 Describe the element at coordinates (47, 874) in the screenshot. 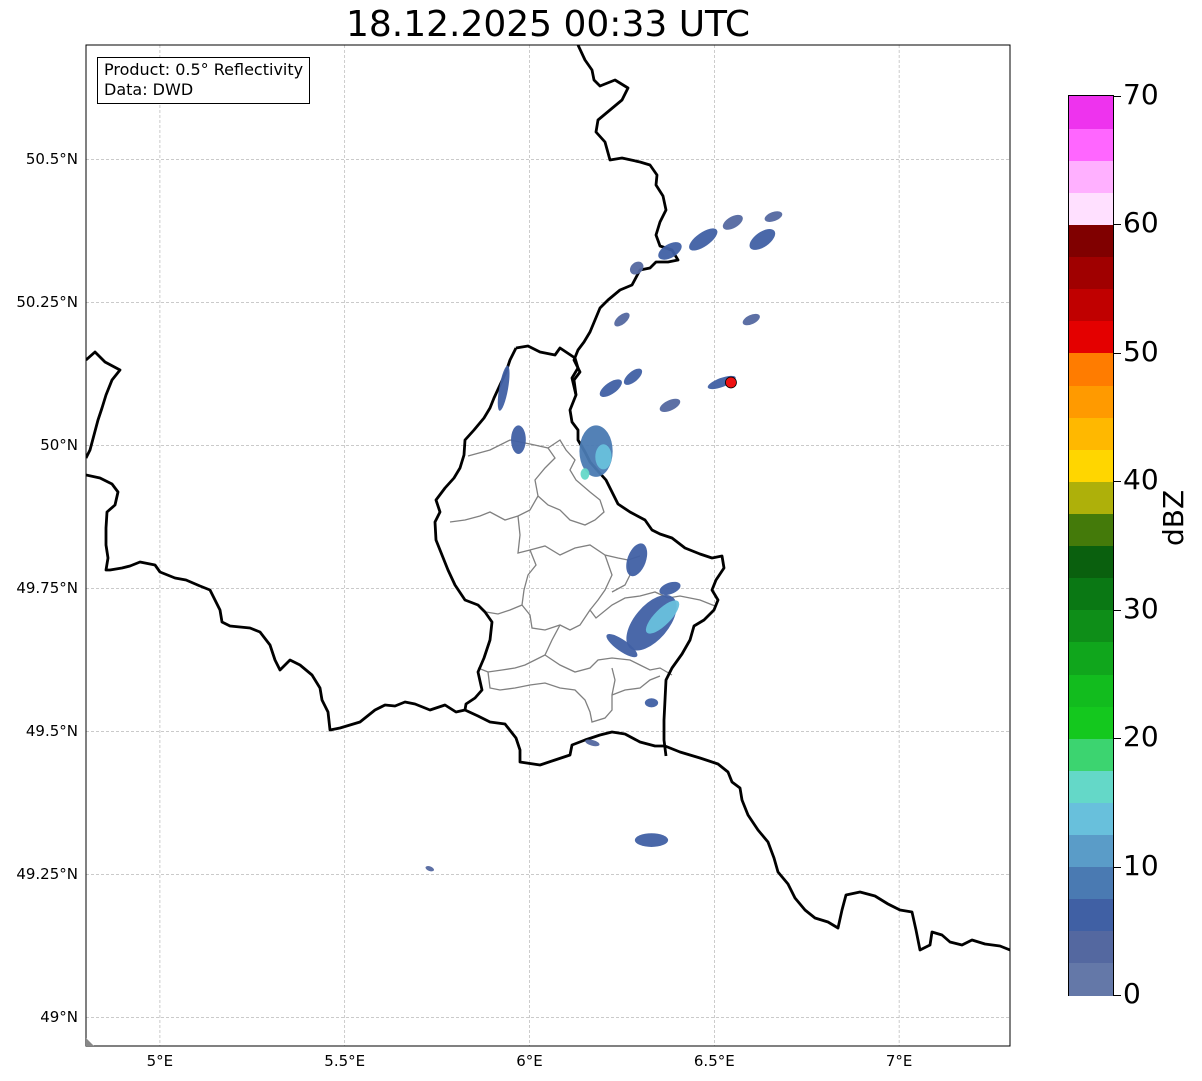

I see `lat-label: 49.25°N` at that location.